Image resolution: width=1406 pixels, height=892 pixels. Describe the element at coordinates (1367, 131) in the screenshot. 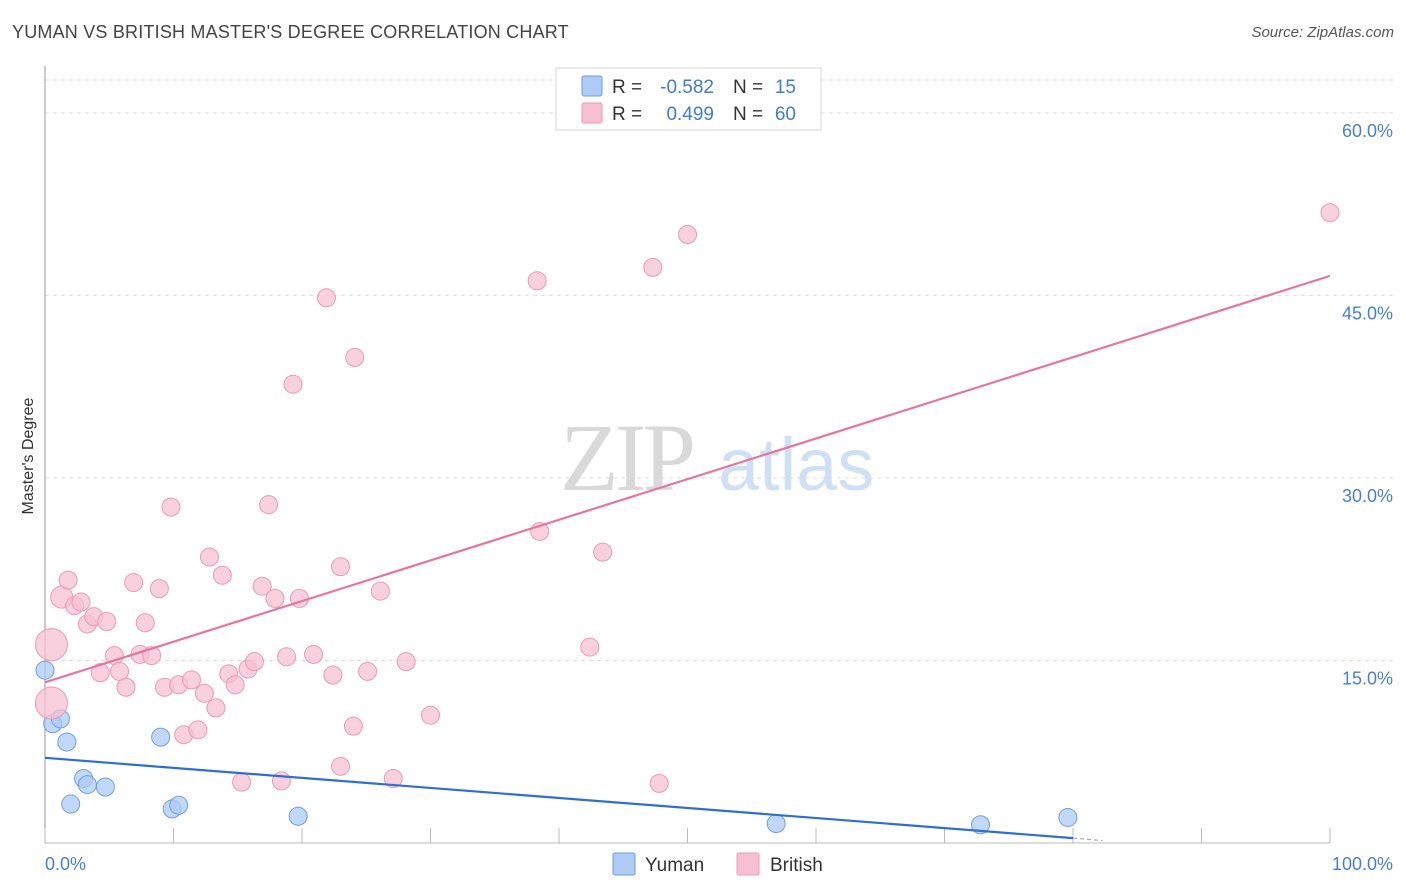

I see `y-tick-label: 60.0%` at that location.